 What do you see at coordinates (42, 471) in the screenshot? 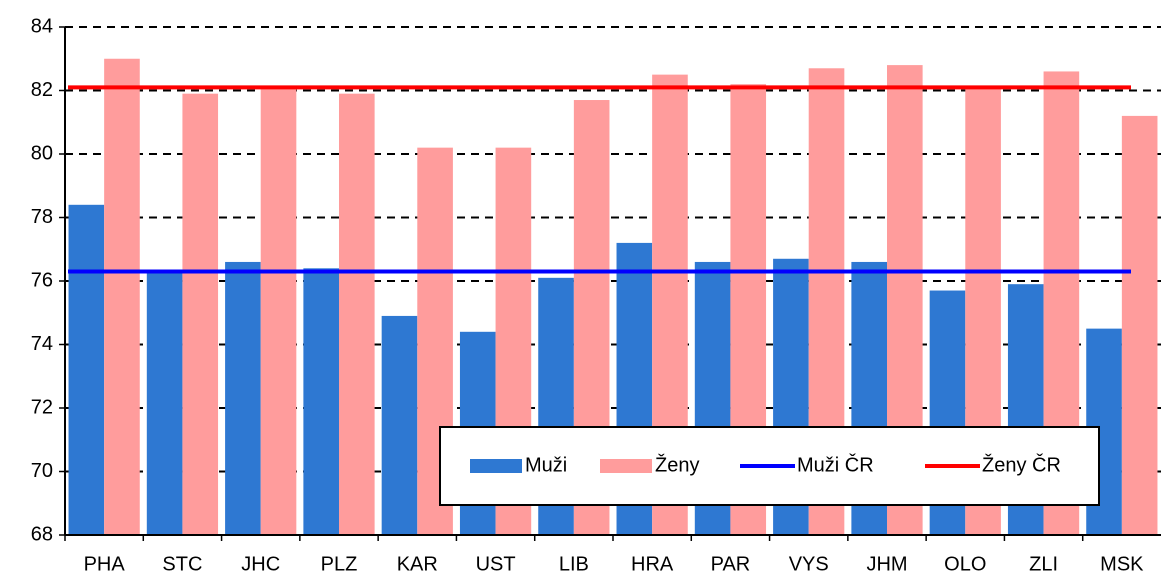
I see `y-tick-label: 70` at bounding box center [42, 471].